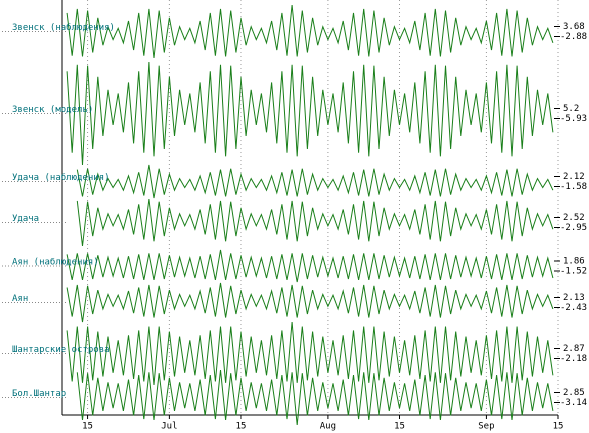 The height and width of the screenshot is (433, 589). Describe the element at coordinates (573, 228) in the screenshot. I see `min-label: -2.95` at that location.